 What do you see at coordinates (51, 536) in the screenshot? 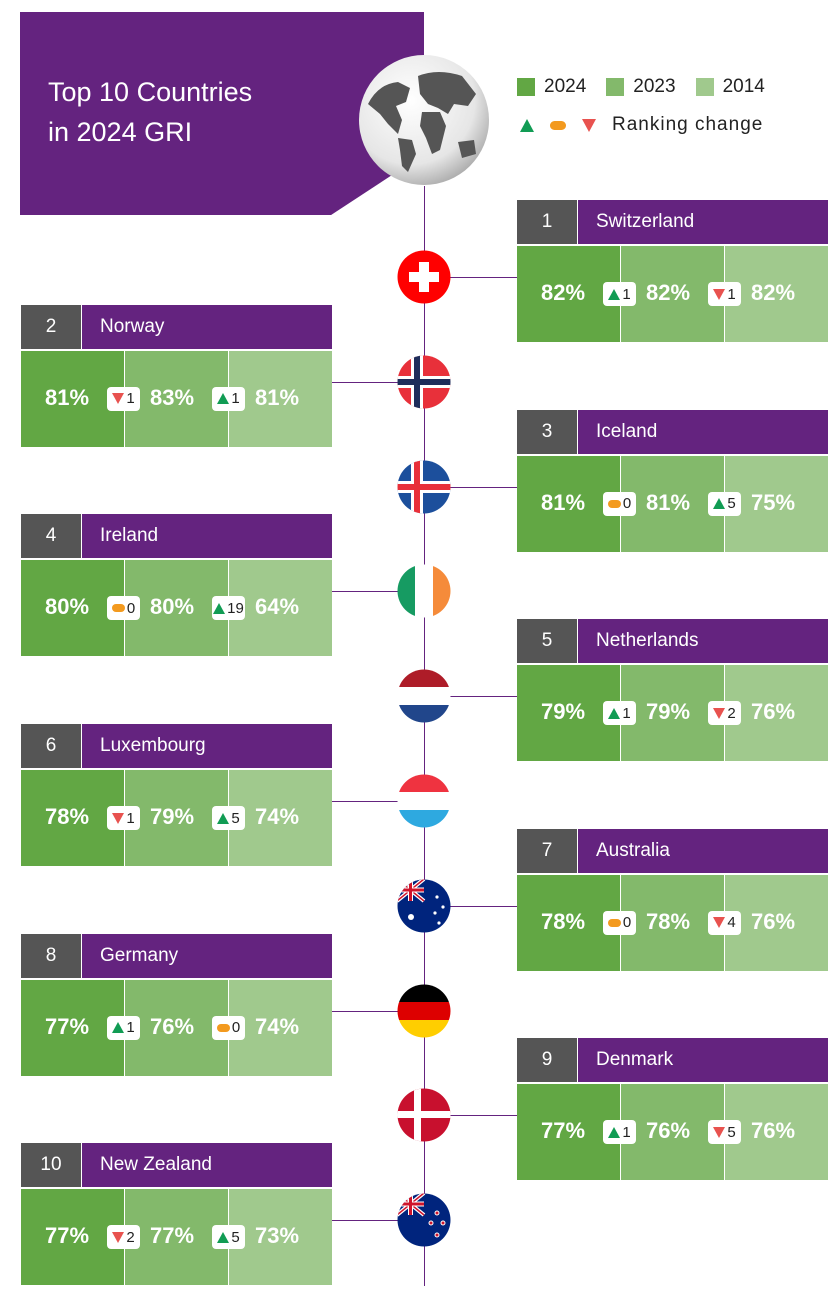
I see `rank-number: 4` at bounding box center [51, 536].